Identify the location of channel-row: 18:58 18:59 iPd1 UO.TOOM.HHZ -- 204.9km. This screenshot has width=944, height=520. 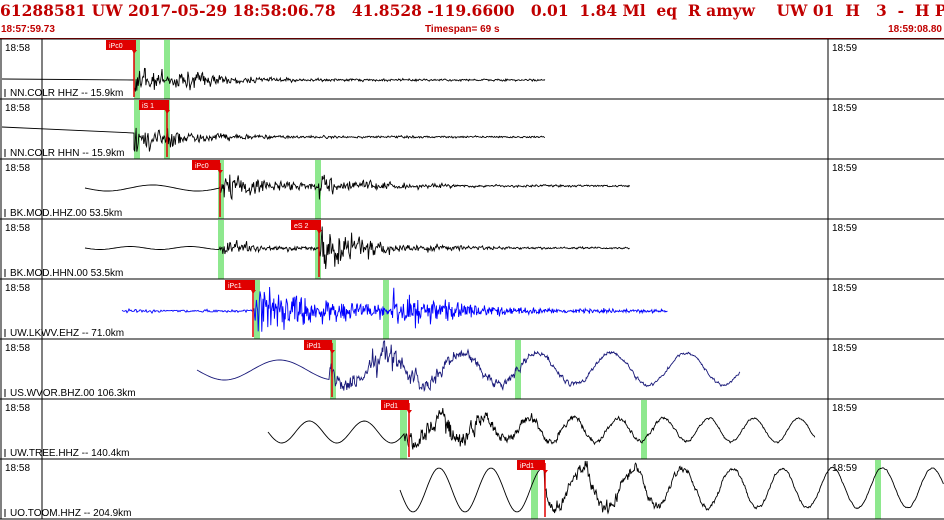
(472, 488).